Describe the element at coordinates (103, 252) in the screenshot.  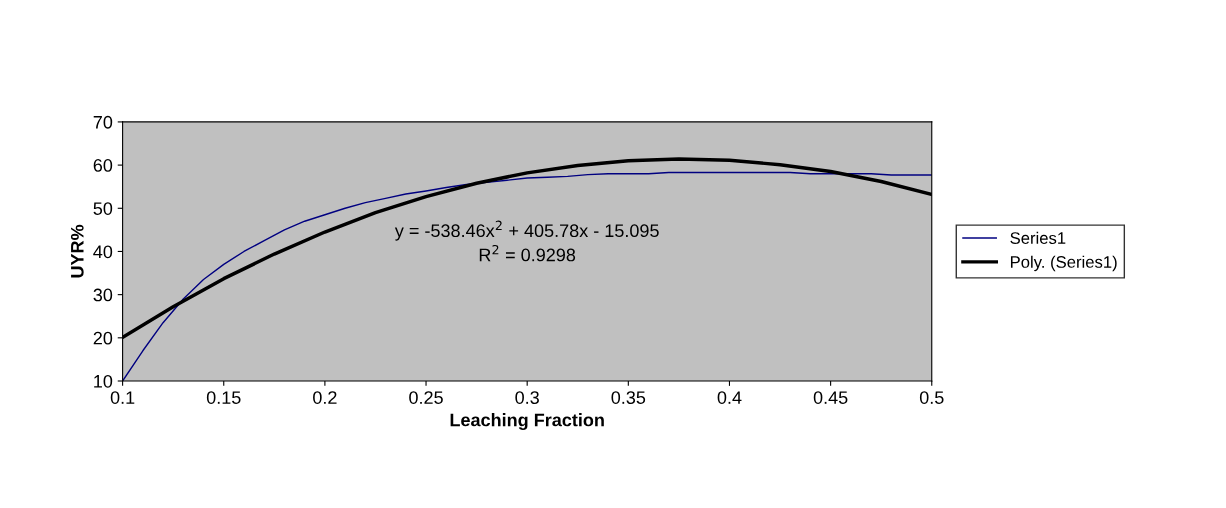
I see `y-tick-label: 40` at that location.